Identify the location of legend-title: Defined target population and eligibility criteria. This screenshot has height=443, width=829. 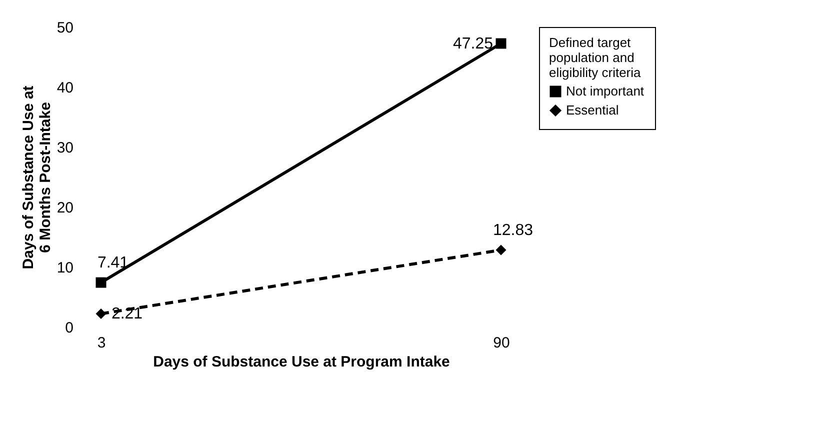
(595, 57).